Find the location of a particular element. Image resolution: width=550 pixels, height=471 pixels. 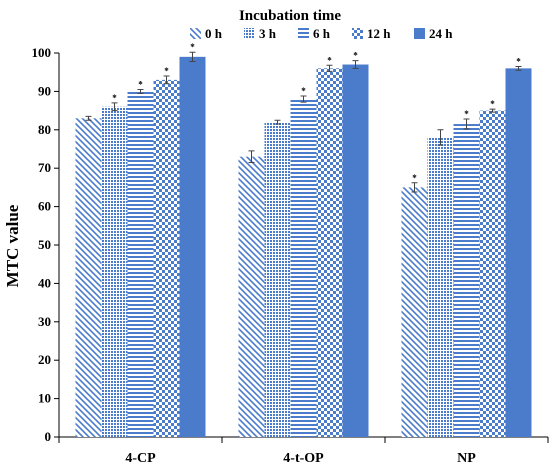

y-tick-label: 20 is located at coordinates (44, 359).